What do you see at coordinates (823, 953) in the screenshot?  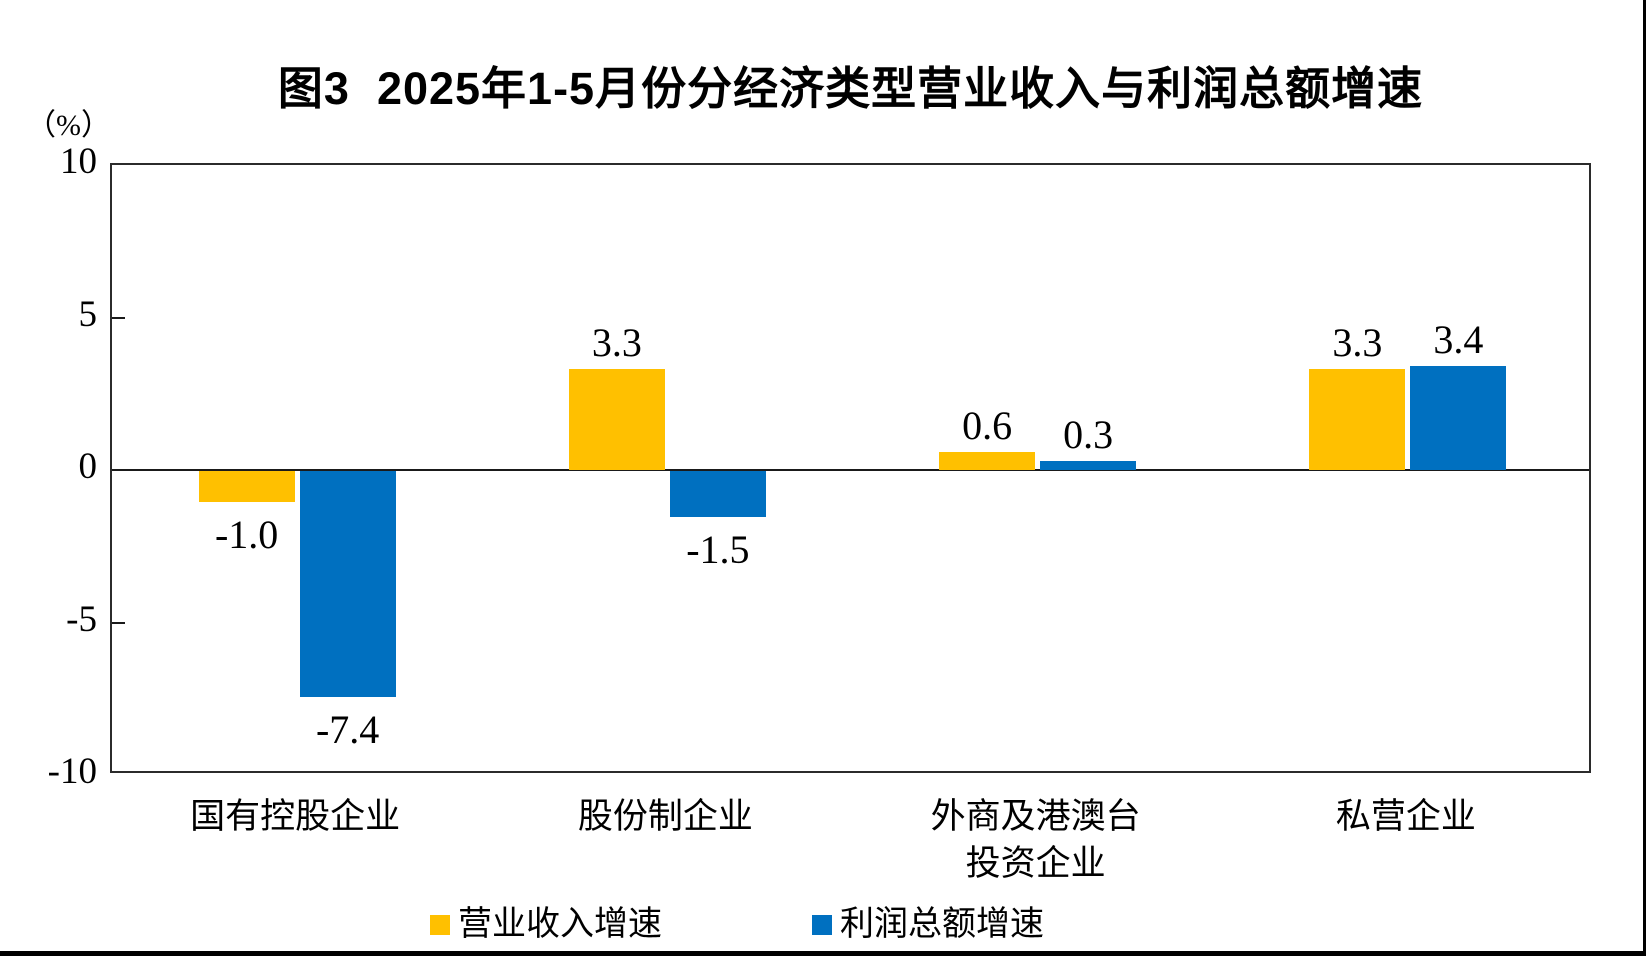 I see `page-bottom-border` at bounding box center [823, 953].